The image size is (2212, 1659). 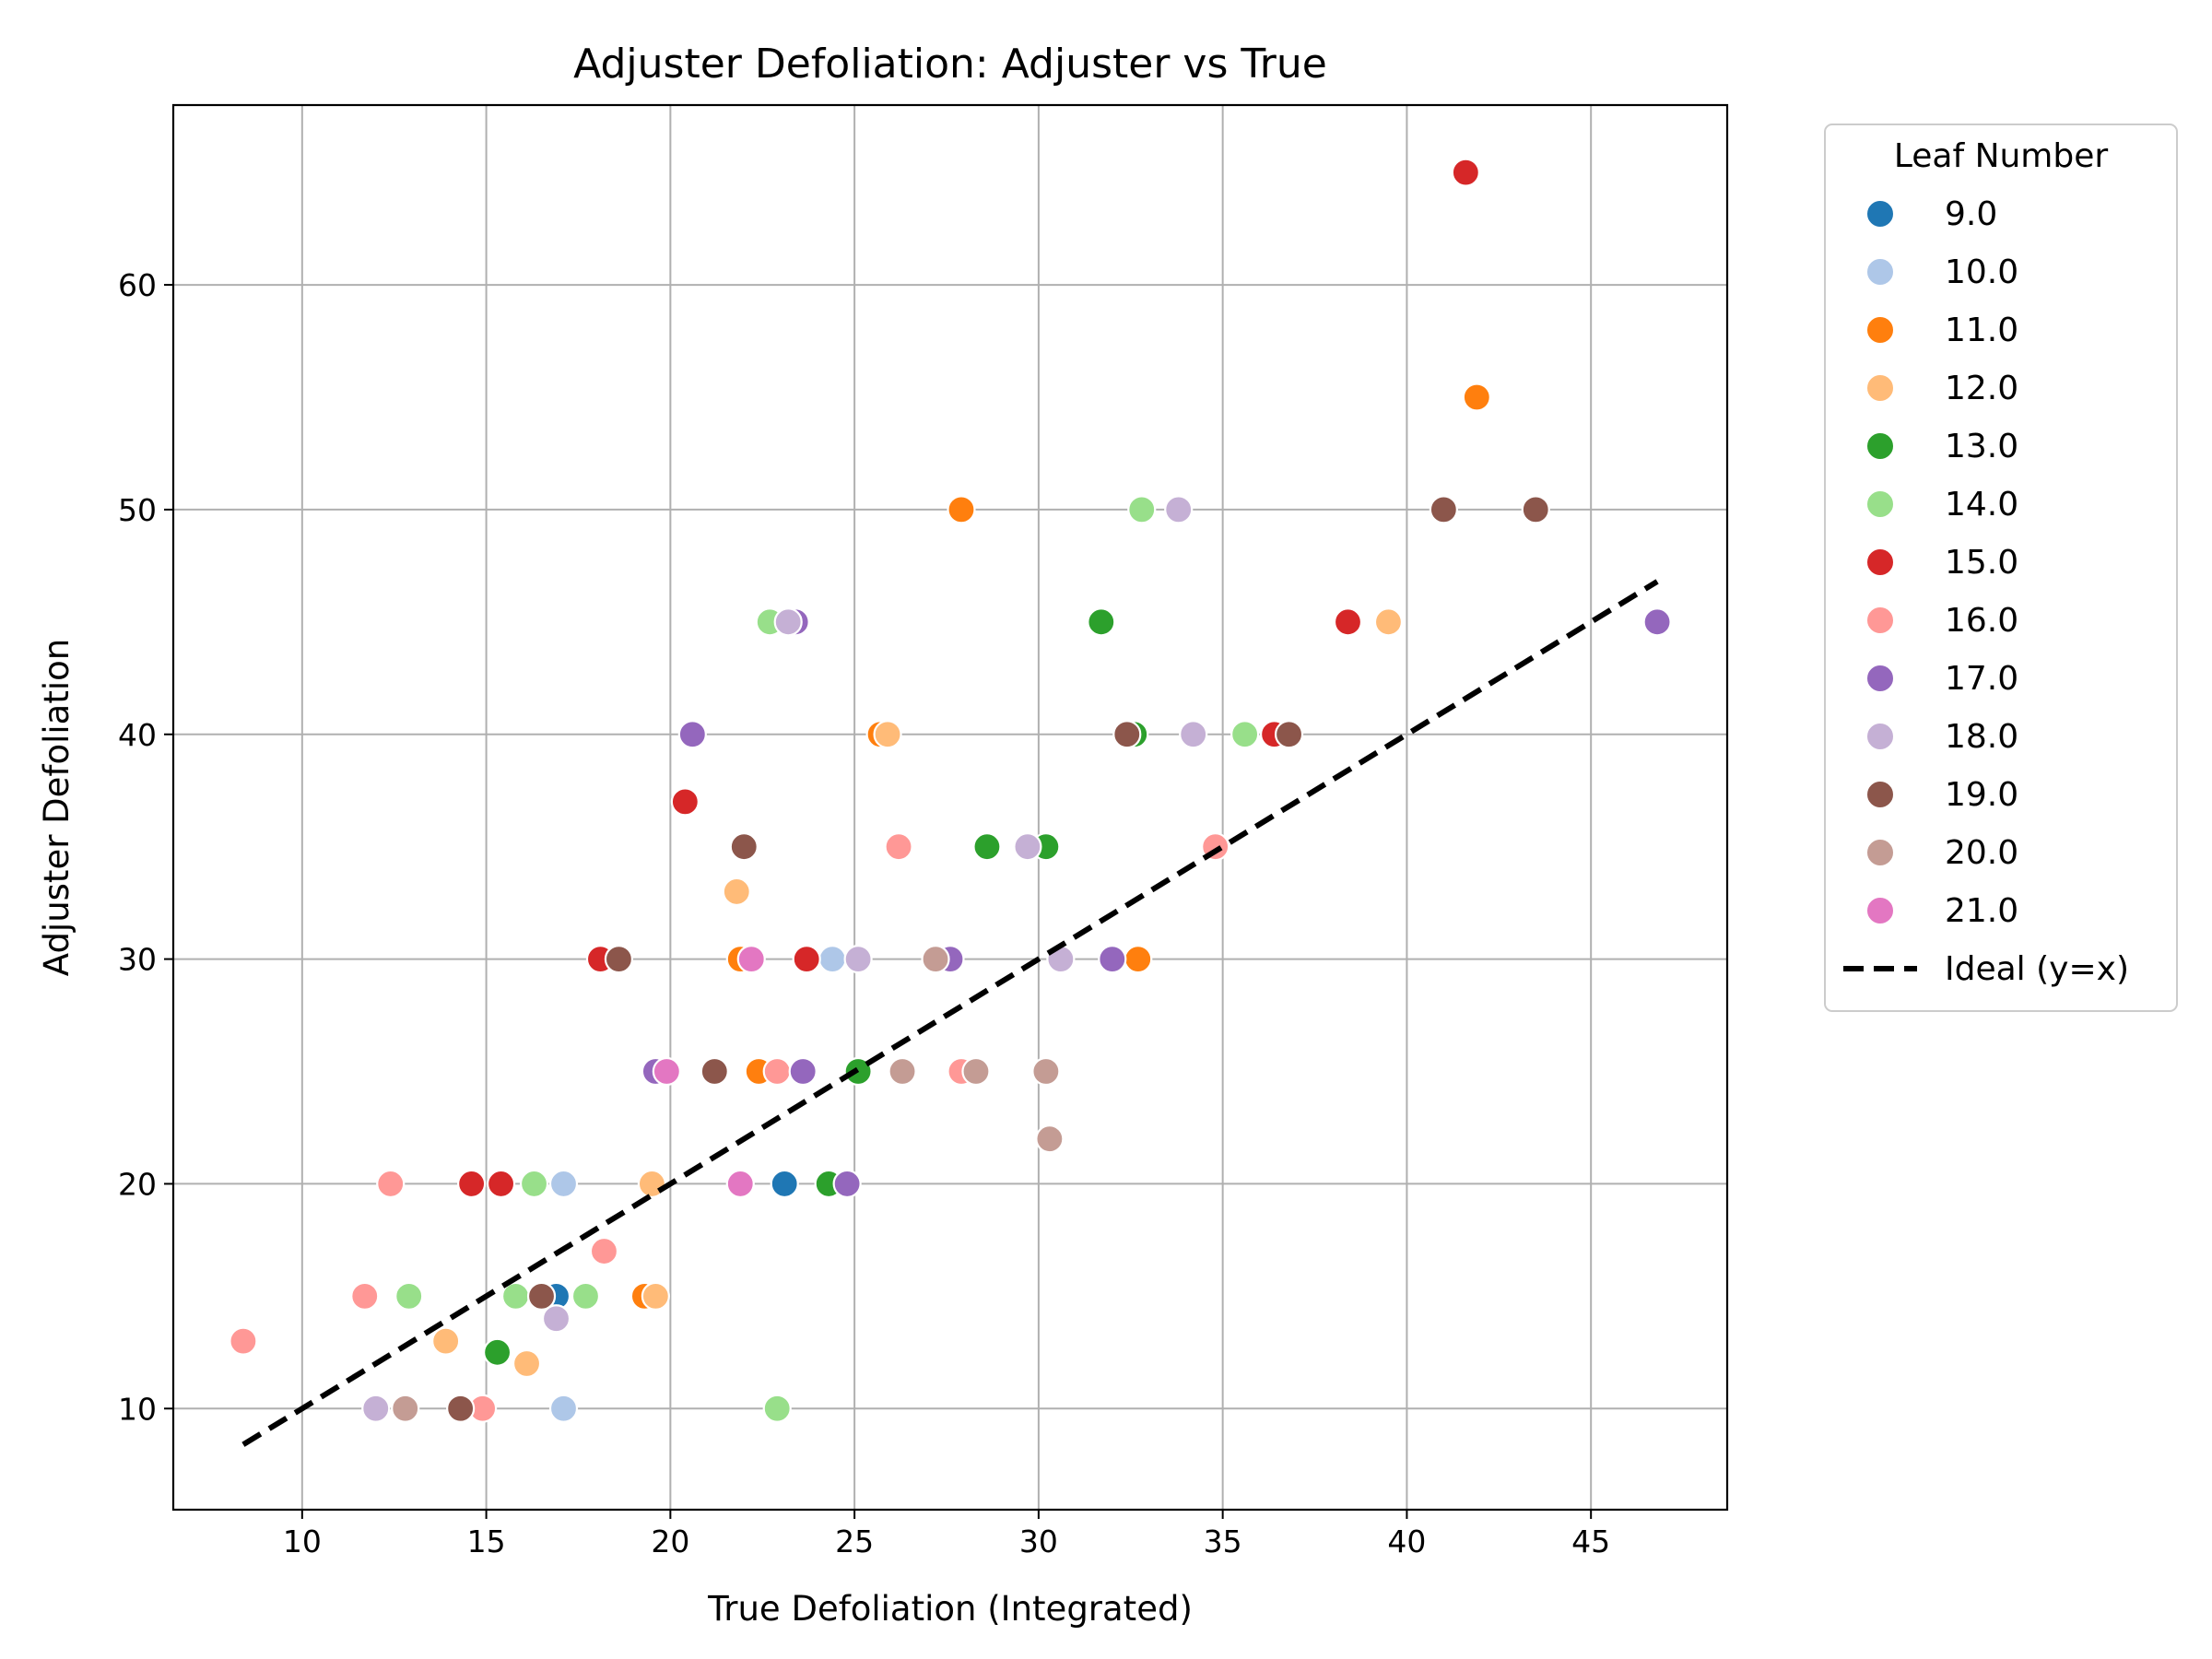 What do you see at coordinates (1981, 853) in the screenshot?
I see `legend-label: 20.0` at bounding box center [1981, 853].